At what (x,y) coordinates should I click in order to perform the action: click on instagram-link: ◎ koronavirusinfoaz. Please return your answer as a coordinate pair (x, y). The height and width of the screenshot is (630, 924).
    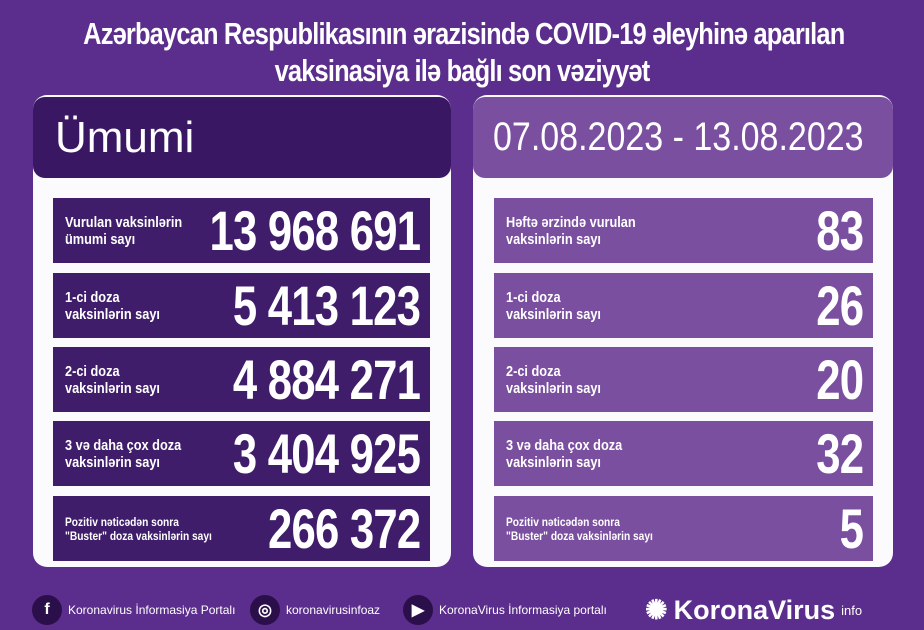
    Looking at the image, I should click on (315, 610).